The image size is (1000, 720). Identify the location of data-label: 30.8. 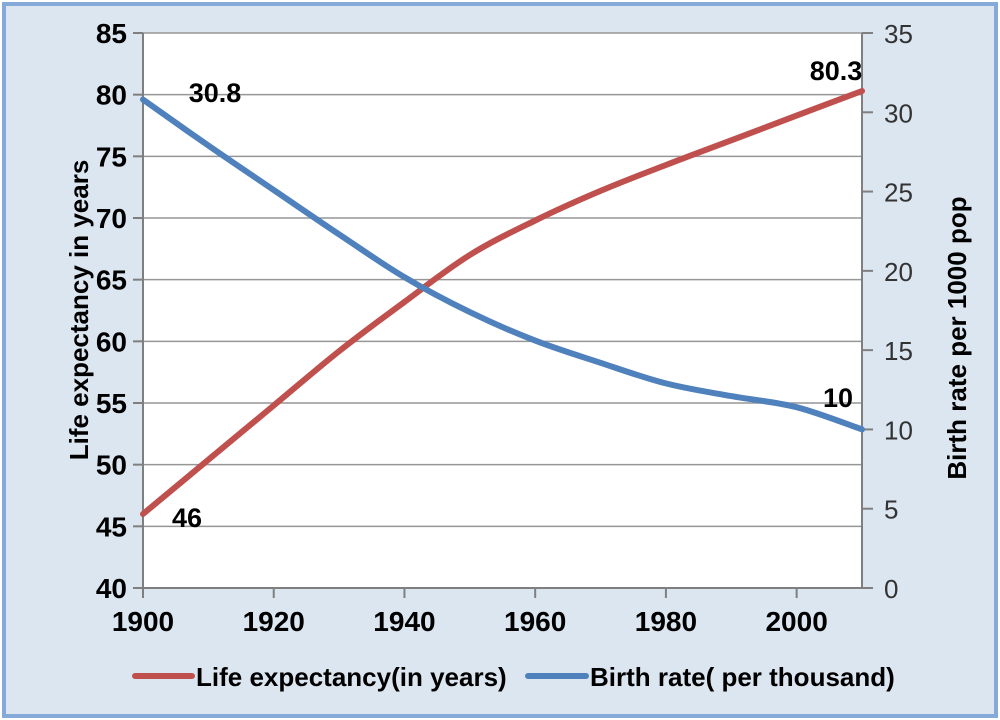
(215, 93).